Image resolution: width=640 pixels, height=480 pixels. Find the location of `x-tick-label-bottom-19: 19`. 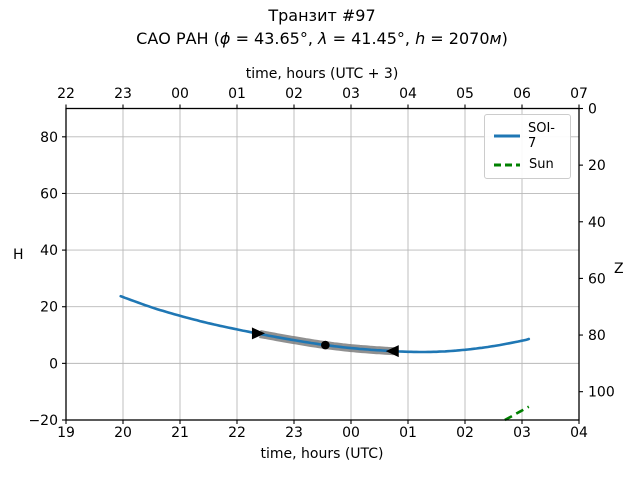

x-tick-label-bottom-19: 19 is located at coordinates (66, 433).